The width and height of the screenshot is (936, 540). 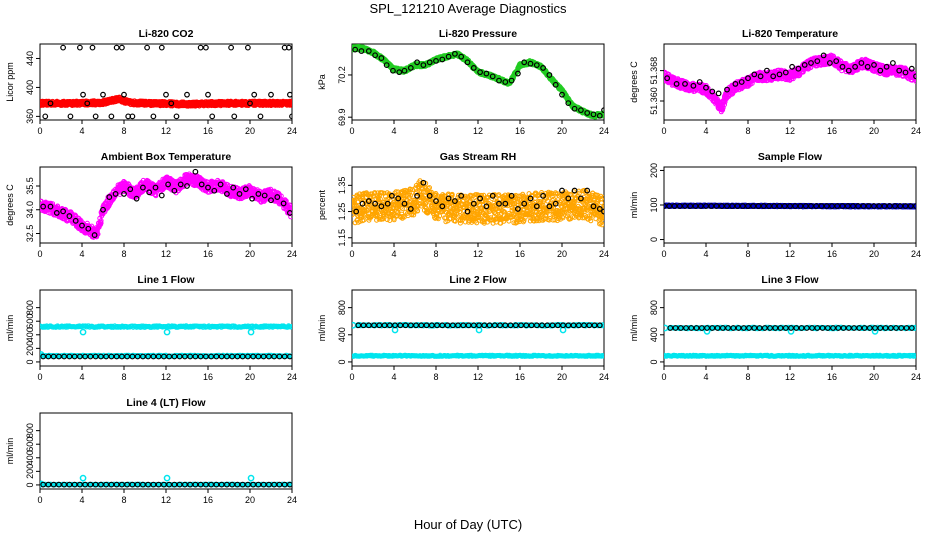 What do you see at coordinates (832, 131) in the screenshot?
I see `x-tick-label: 16` at bounding box center [832, 131].